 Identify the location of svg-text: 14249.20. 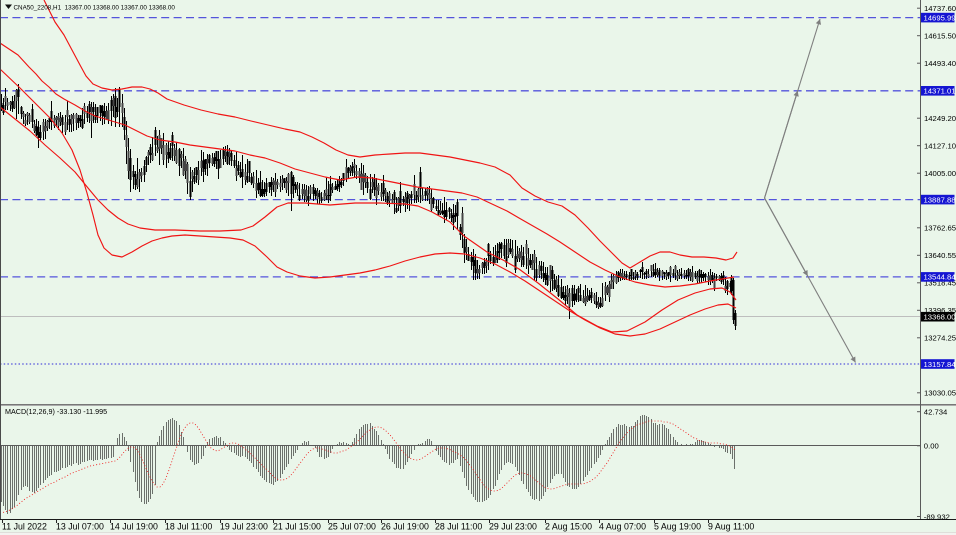
(940, 118).